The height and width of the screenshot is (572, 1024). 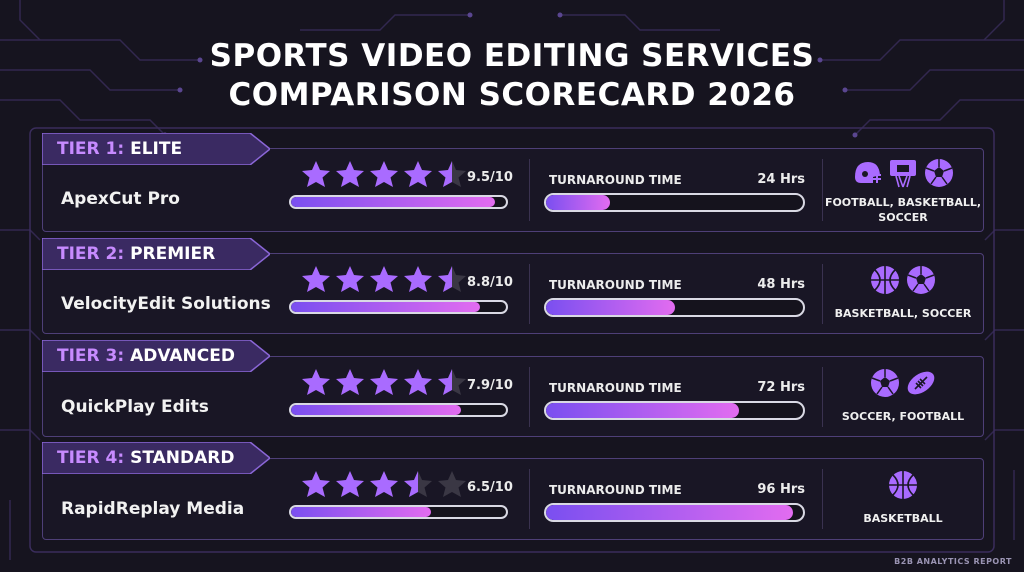 What do you see at coordinates (781, 387) in the screenshot?
I see `turnaround-value: 72 Hrs` at bounding box center [781, 387].